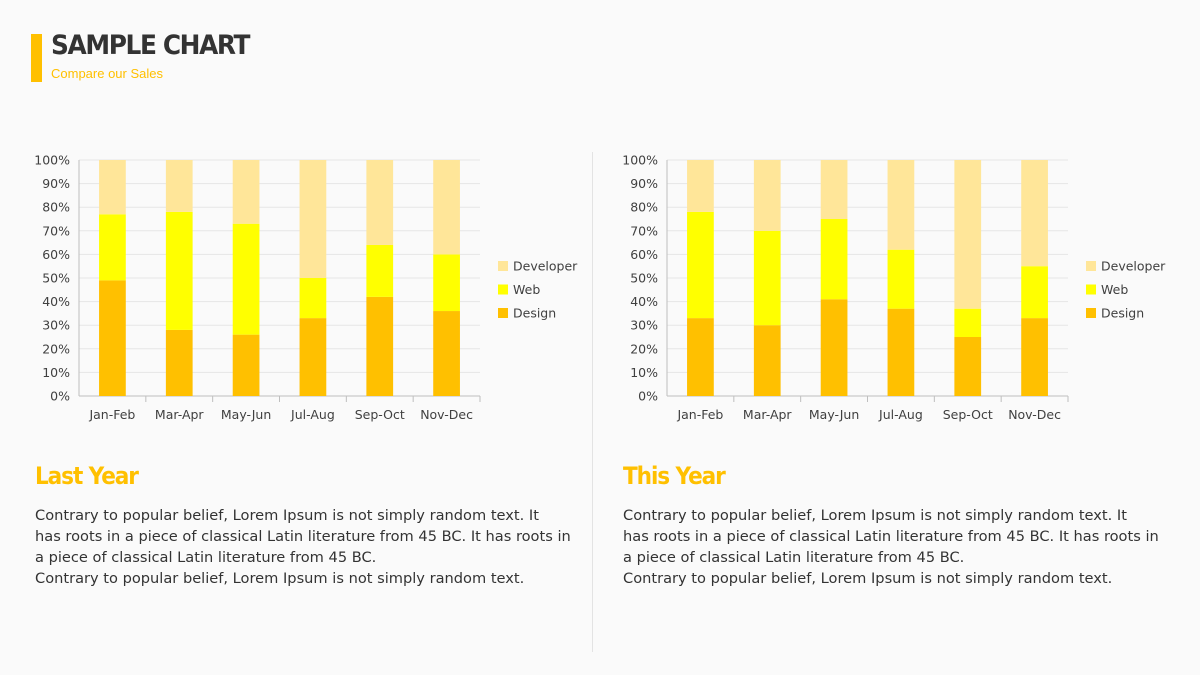 The image size is (1200, 675). Describe the element at coordinates (674, 476) in the screenshot. I see `this-year-title: This Year` at that location.